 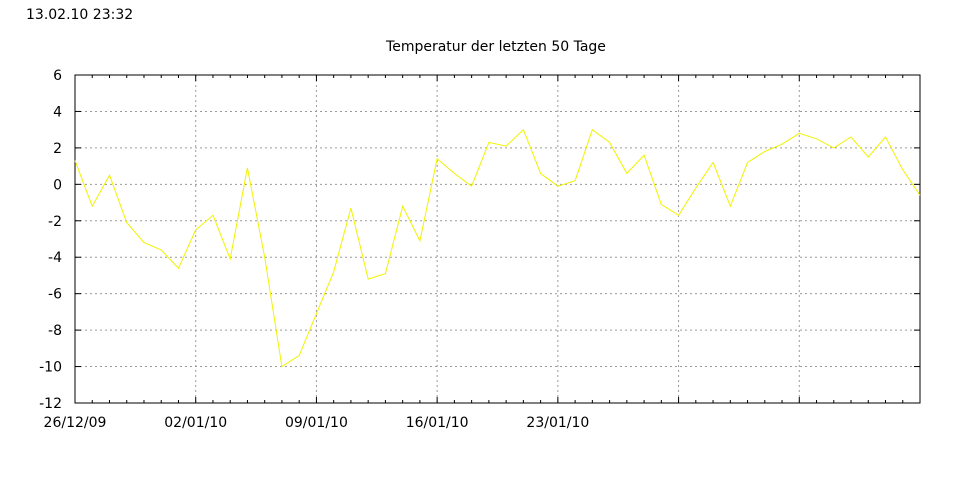 I want to click on x-tick-label: 16/01/10, so click(x=437, y=423).